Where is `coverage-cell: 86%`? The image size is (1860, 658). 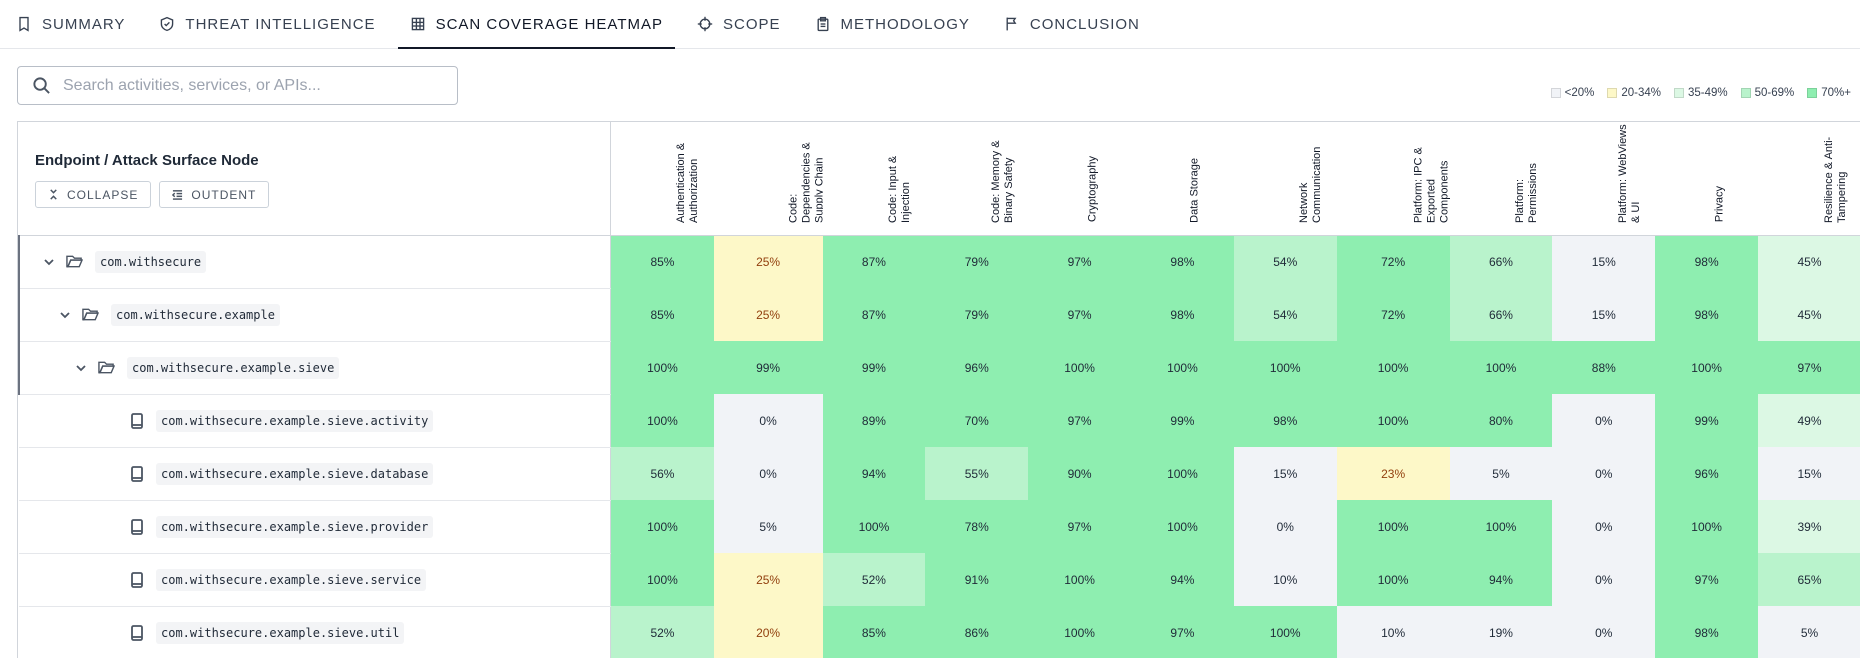
coverage-cell: 86% is located at coordinates (977, 632).